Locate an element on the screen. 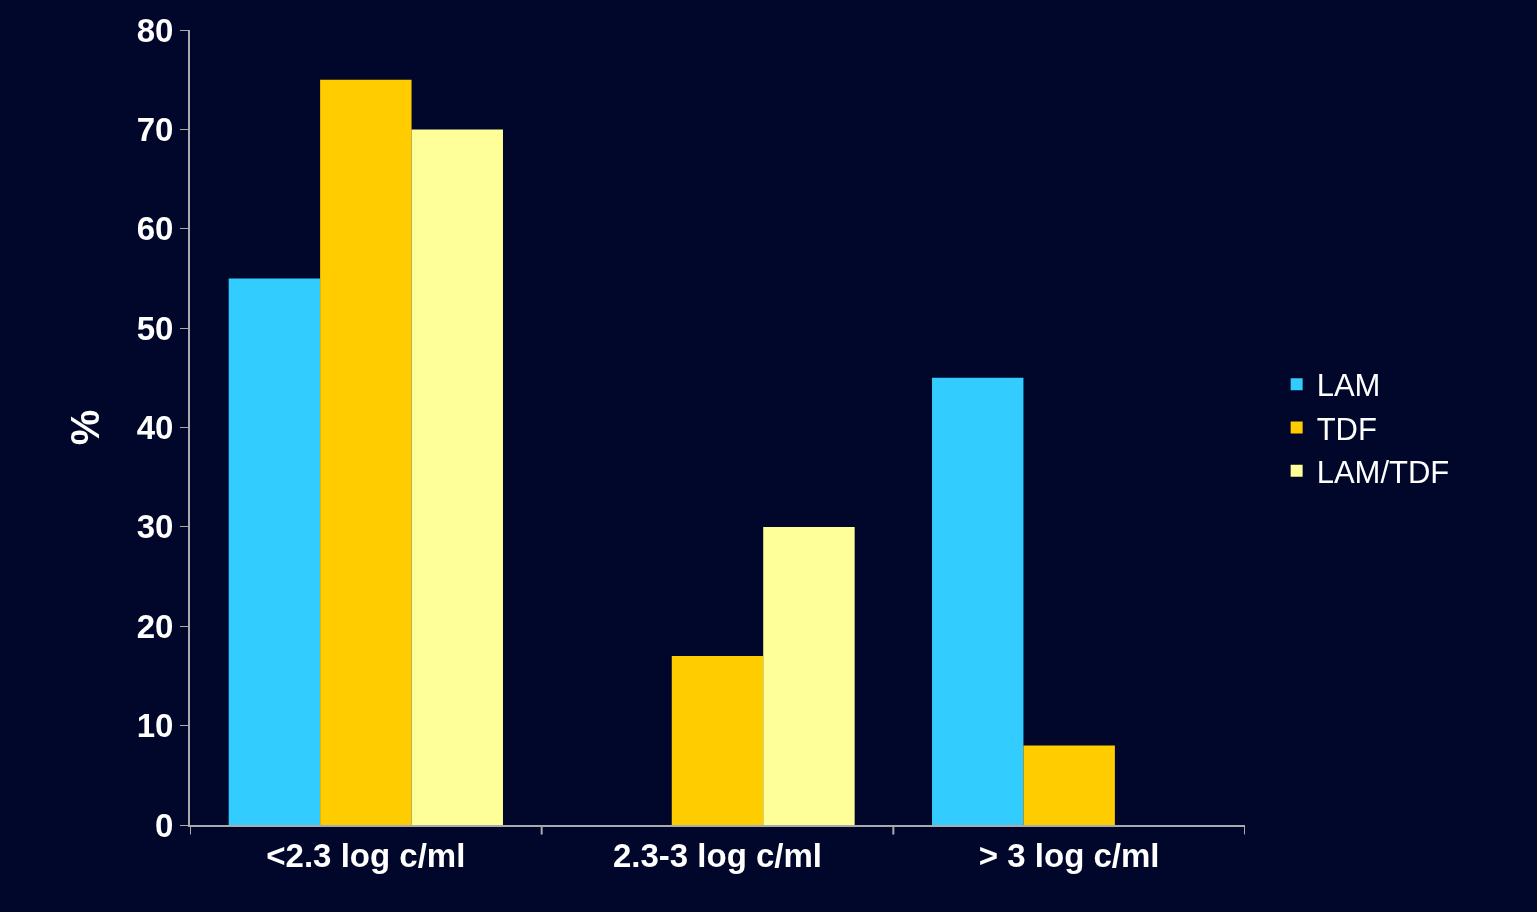 The height and width of the screenshot is (912, 1537). legend-label: LAM/TDF is located at coordinates (1383, 472).